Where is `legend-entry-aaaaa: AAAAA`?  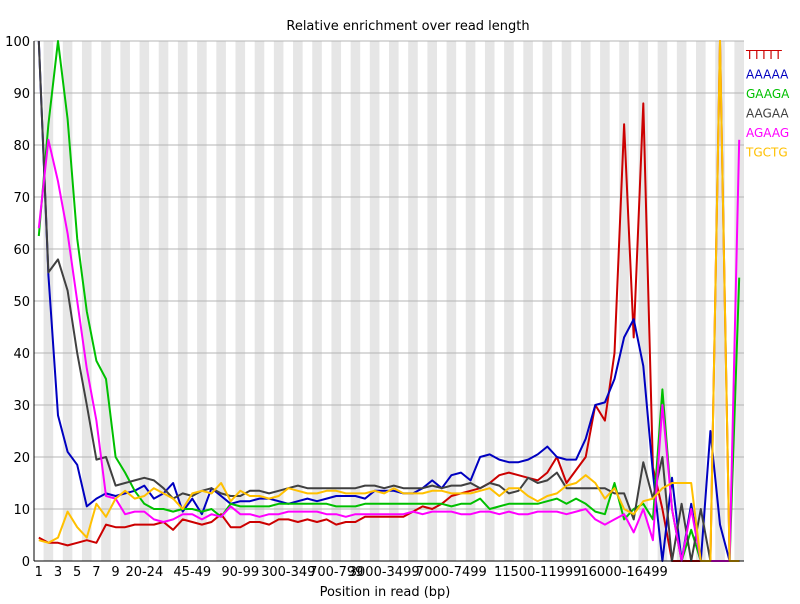
legend-entry-aaaaa: AAAAA is located at coordinates (767, 75).